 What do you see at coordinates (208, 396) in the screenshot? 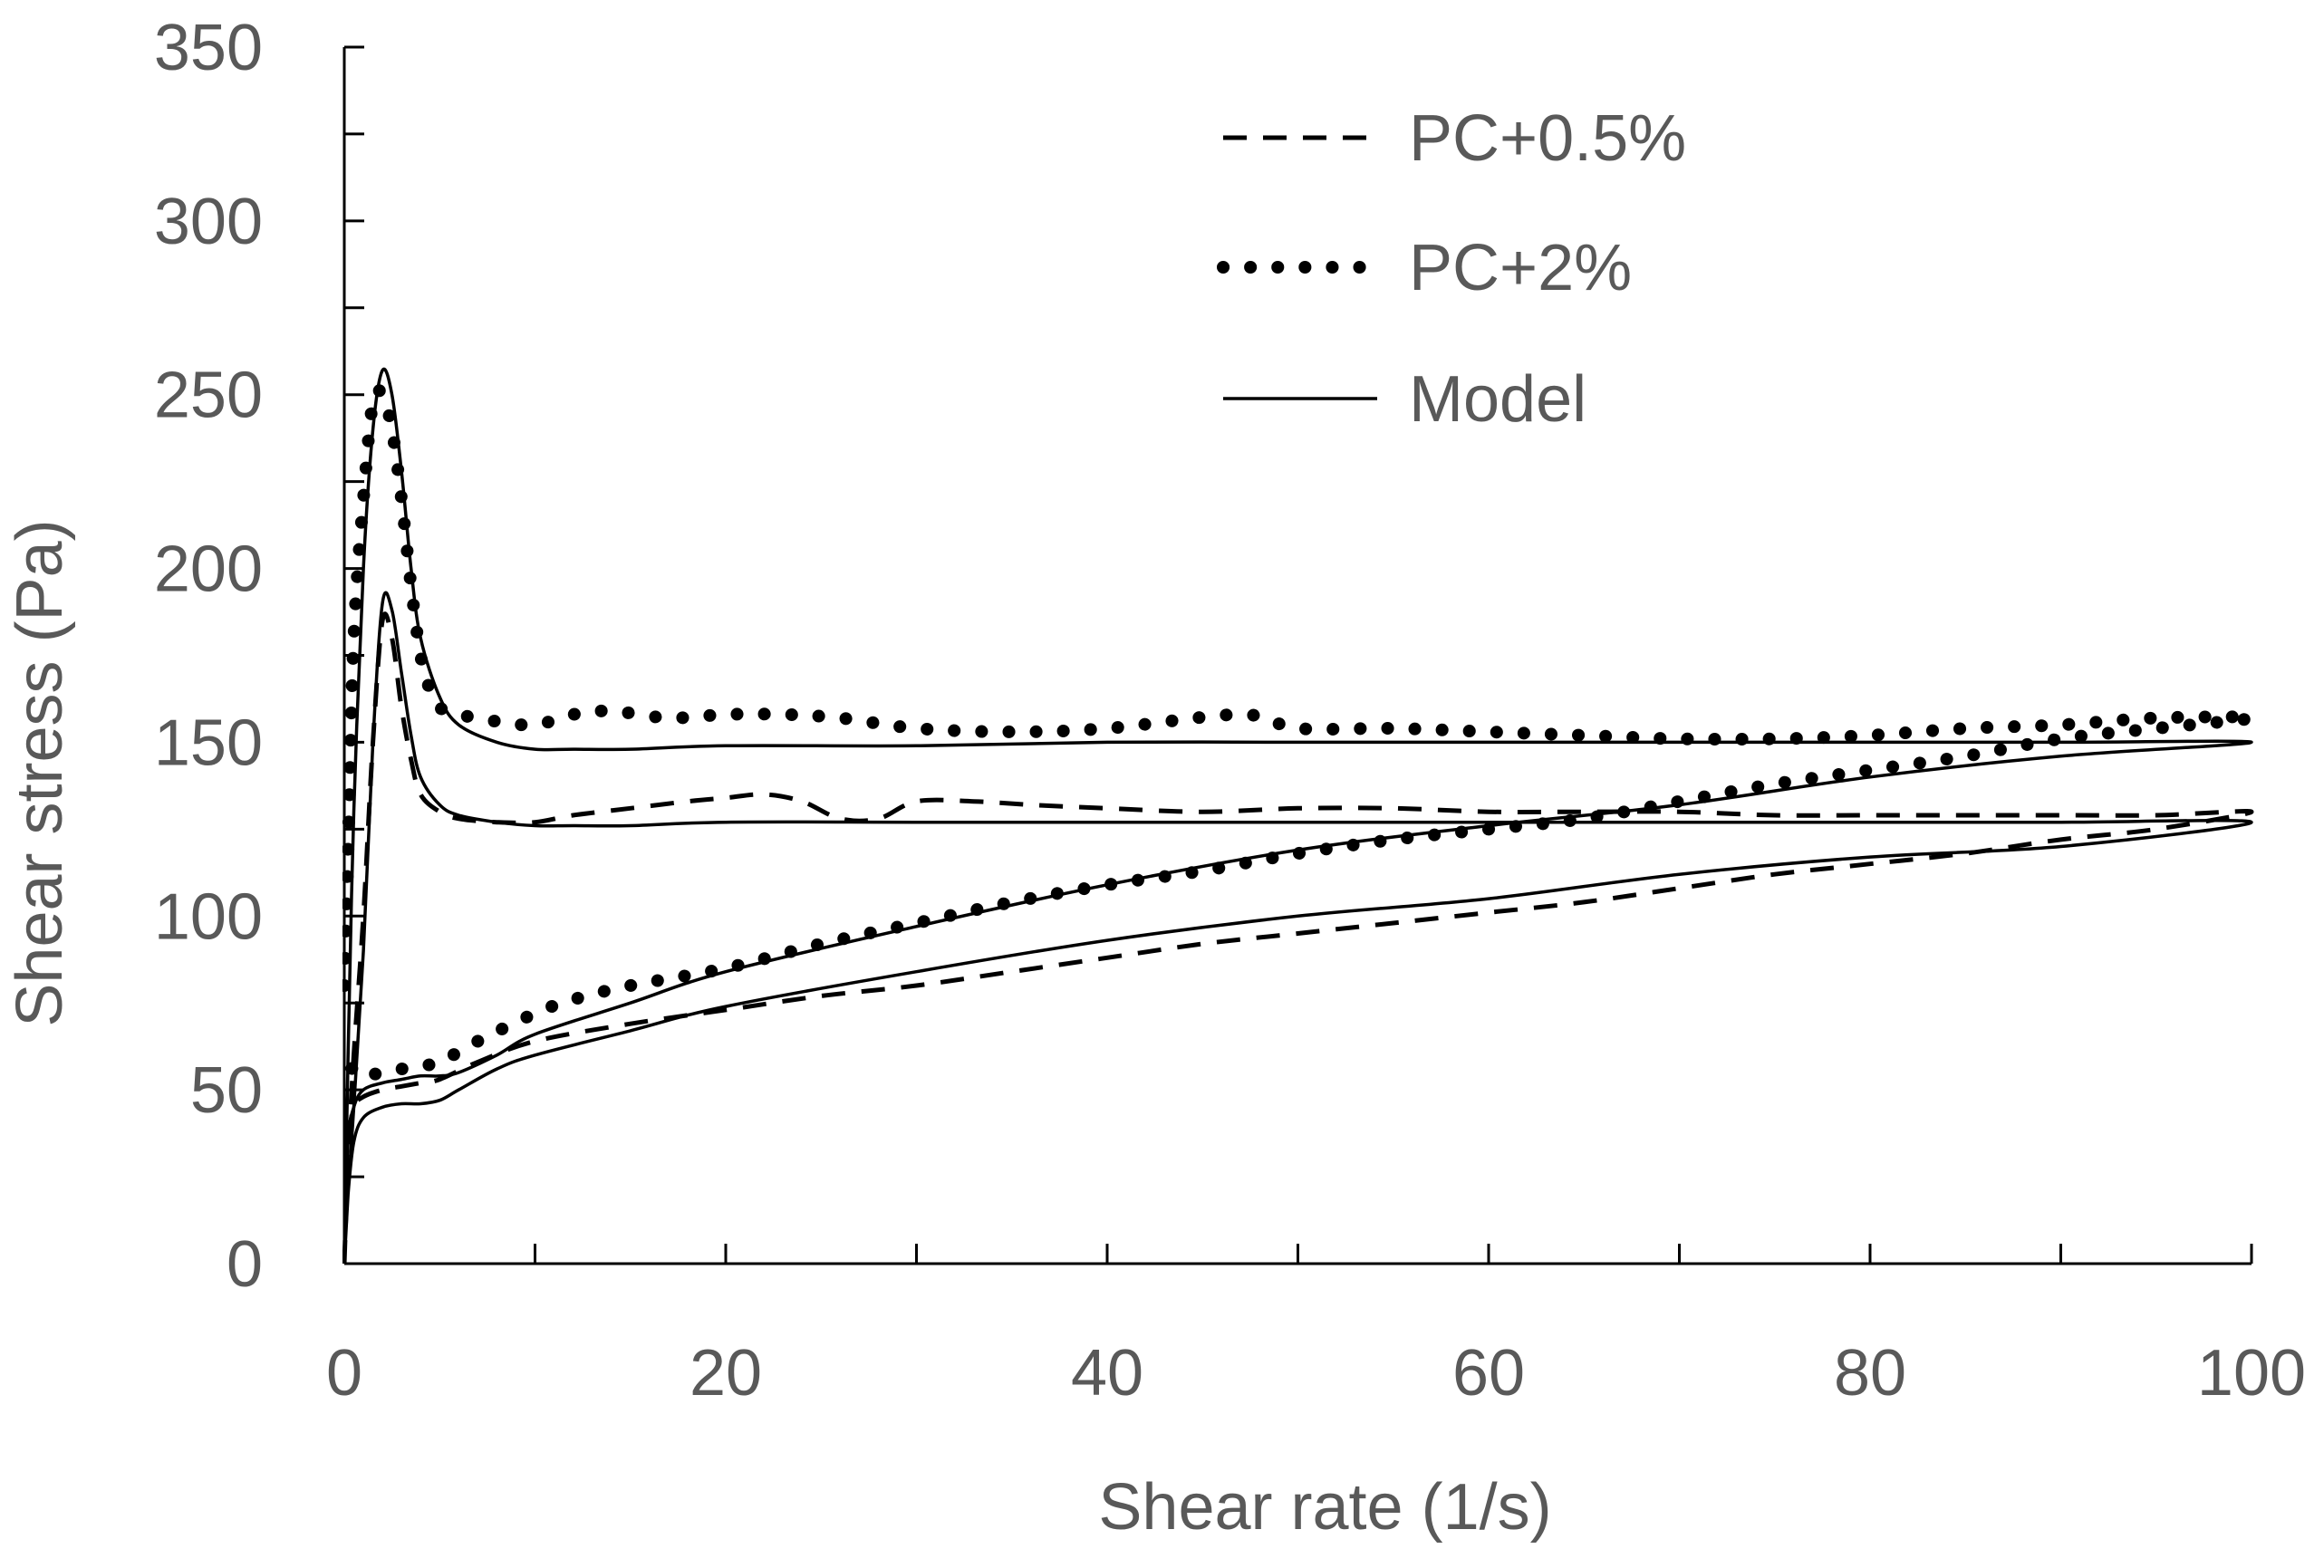
I see `y-tick-label: 250` at bounding box center [208, 396].